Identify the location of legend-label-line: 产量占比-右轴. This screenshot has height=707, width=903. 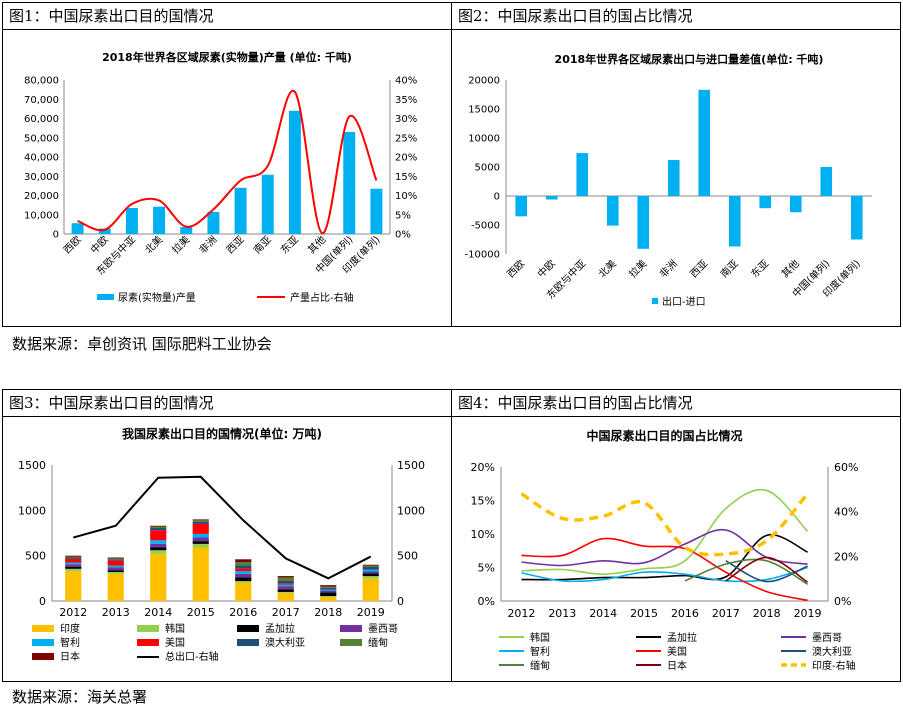
(322, 297).